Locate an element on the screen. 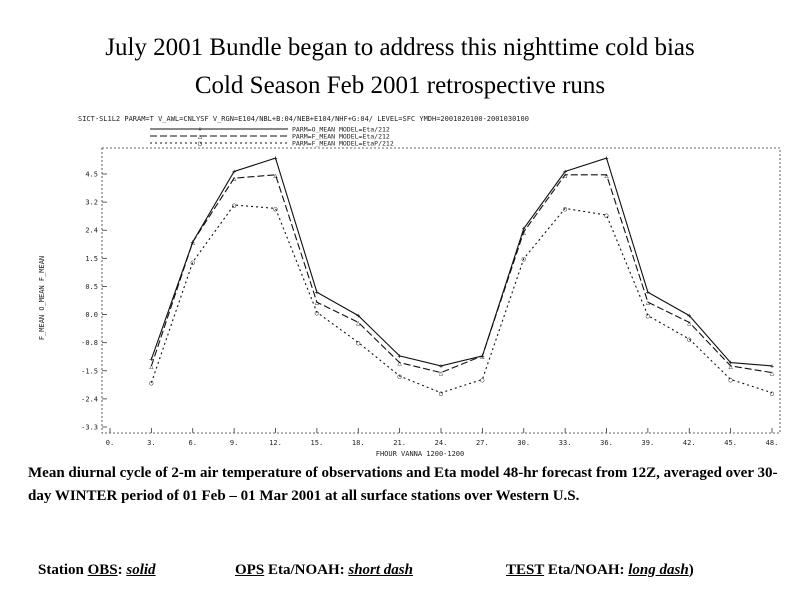  y-tick-label: -1.5 is located at coordinates (89, 371).